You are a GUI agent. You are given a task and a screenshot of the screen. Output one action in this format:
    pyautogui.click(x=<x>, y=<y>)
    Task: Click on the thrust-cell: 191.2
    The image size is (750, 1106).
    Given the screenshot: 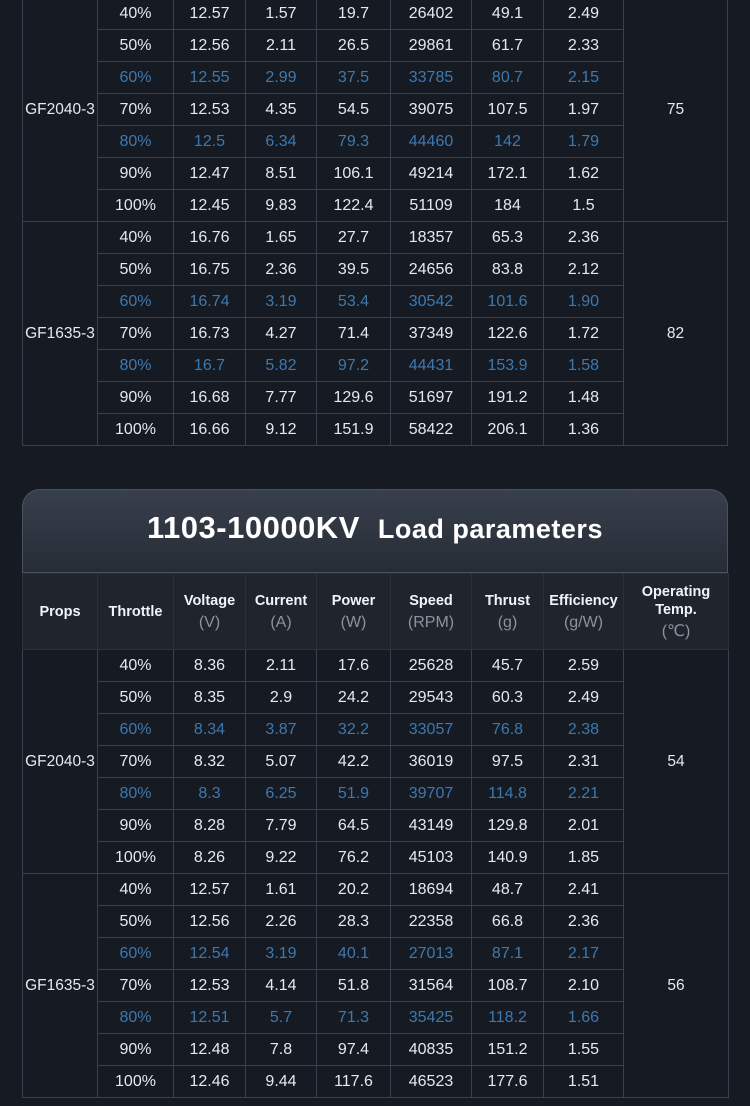 What is the action you would take?
    pyautogui.click(x=507, y=397)
    